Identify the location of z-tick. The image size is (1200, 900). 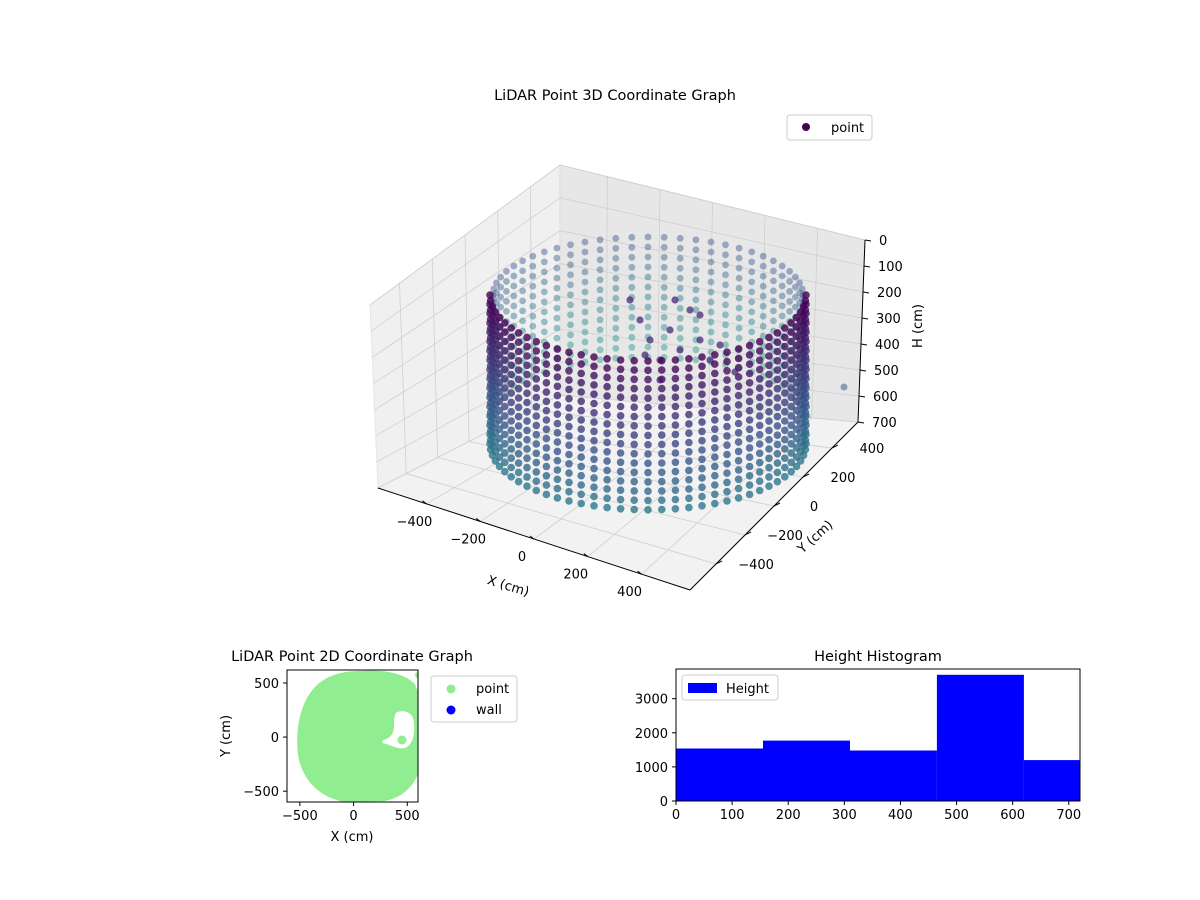
(868, 240).